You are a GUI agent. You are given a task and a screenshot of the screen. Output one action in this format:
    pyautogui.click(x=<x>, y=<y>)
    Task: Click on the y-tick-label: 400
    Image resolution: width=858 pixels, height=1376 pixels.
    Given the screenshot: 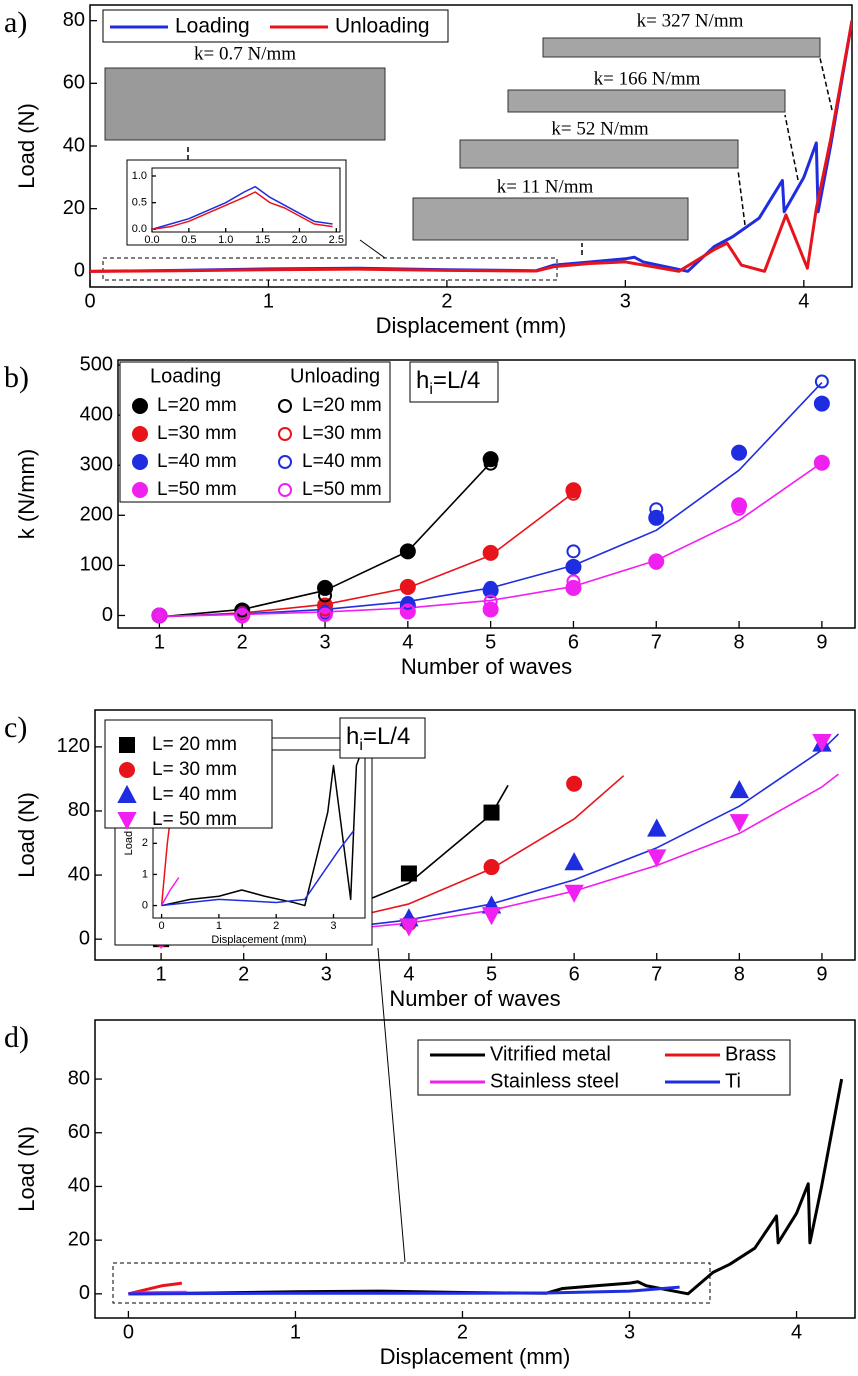 What is the action you would take?
    pyautogui.click(x=96, y=414)
    